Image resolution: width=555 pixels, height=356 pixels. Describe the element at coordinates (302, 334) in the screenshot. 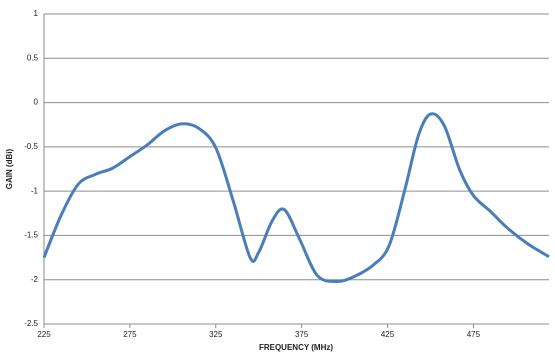

I see `x-tick-label: 375` at that location.